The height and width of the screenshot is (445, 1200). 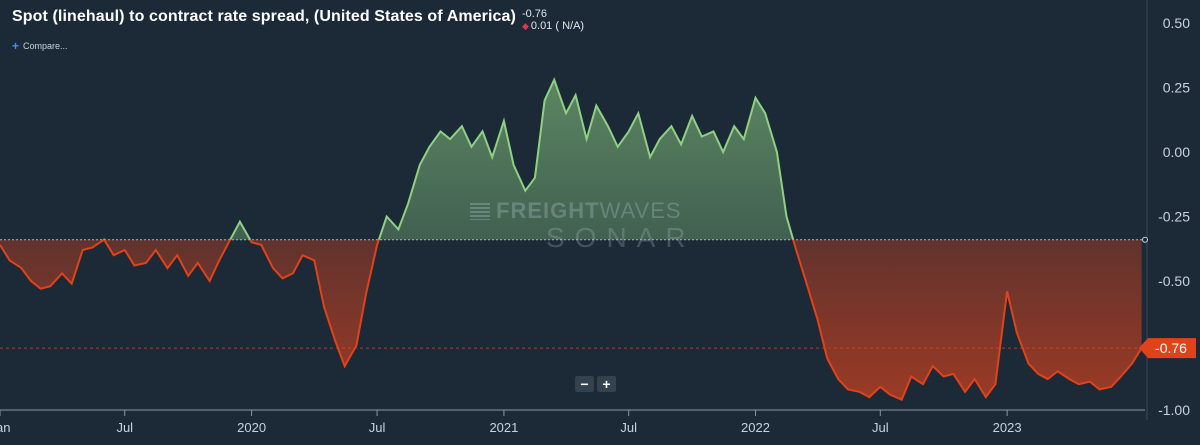 What do you see at coordinates (595, 384) in the screenshot?
I see `zoom-controls: − +` at bounding box center [595, 384].